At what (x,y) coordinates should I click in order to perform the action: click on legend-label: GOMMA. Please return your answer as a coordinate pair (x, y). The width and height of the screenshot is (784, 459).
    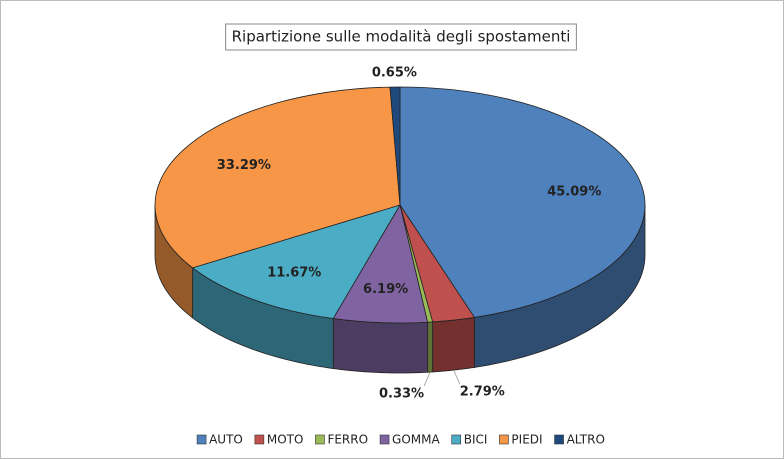
    Looking at the image, I should click on (416, 440).